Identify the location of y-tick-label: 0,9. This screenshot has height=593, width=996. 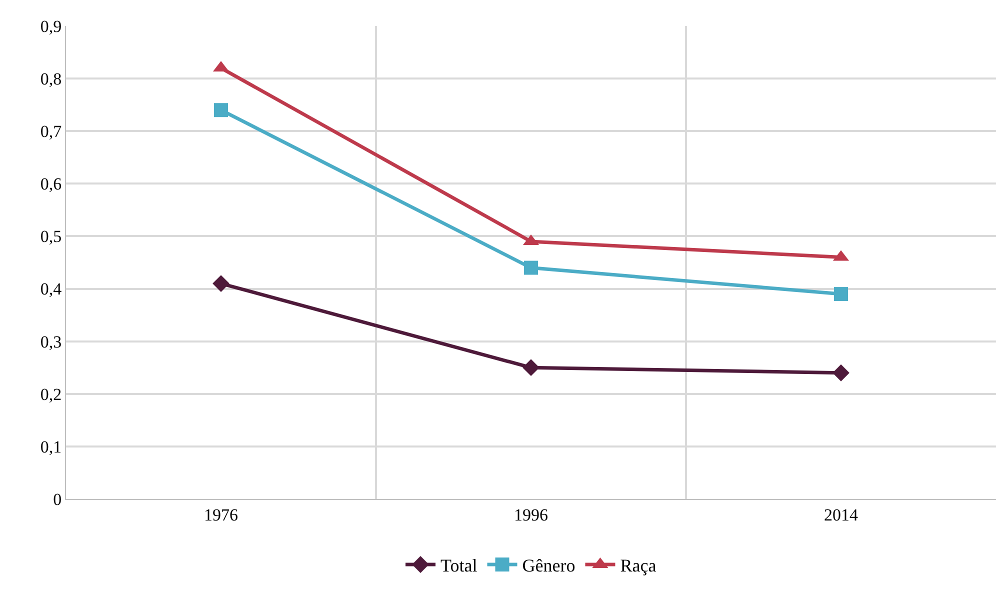
(51, 26).